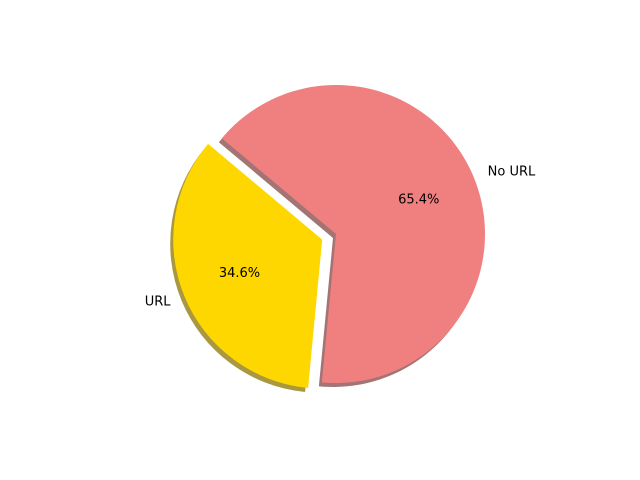 This screenshot has height=480, width=640. I want to click on pie-label-no-url: No URL, so click(512, 171).